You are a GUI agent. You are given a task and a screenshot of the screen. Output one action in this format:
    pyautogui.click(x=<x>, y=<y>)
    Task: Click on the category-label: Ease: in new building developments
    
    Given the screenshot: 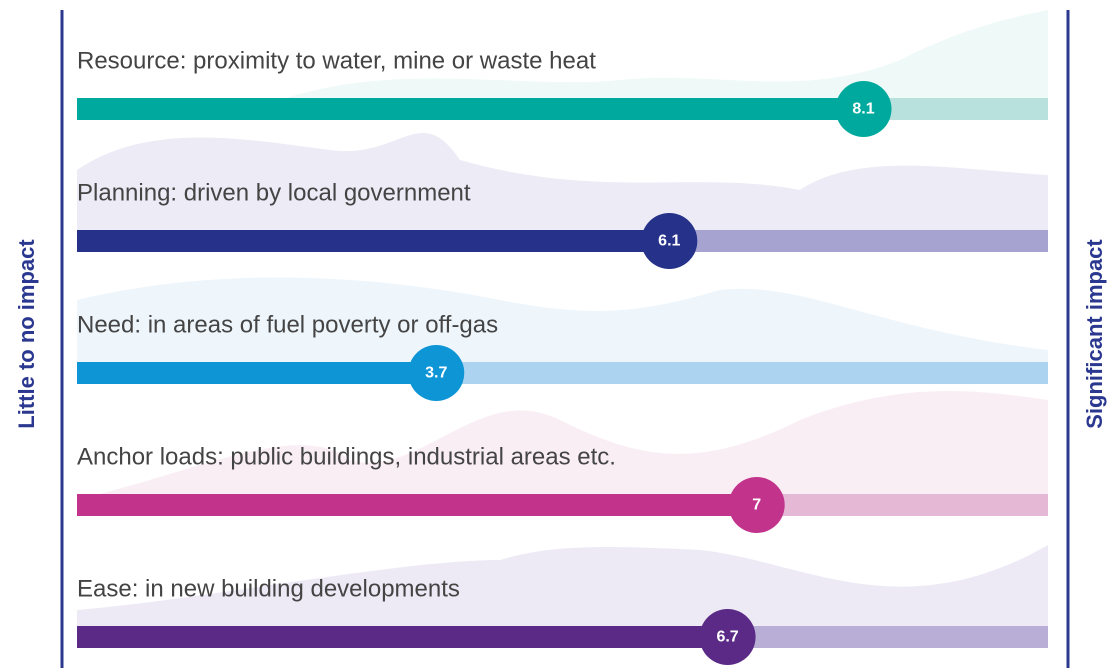 What is the action you would take?
    pyautogui.click(x=268, y=588)
    